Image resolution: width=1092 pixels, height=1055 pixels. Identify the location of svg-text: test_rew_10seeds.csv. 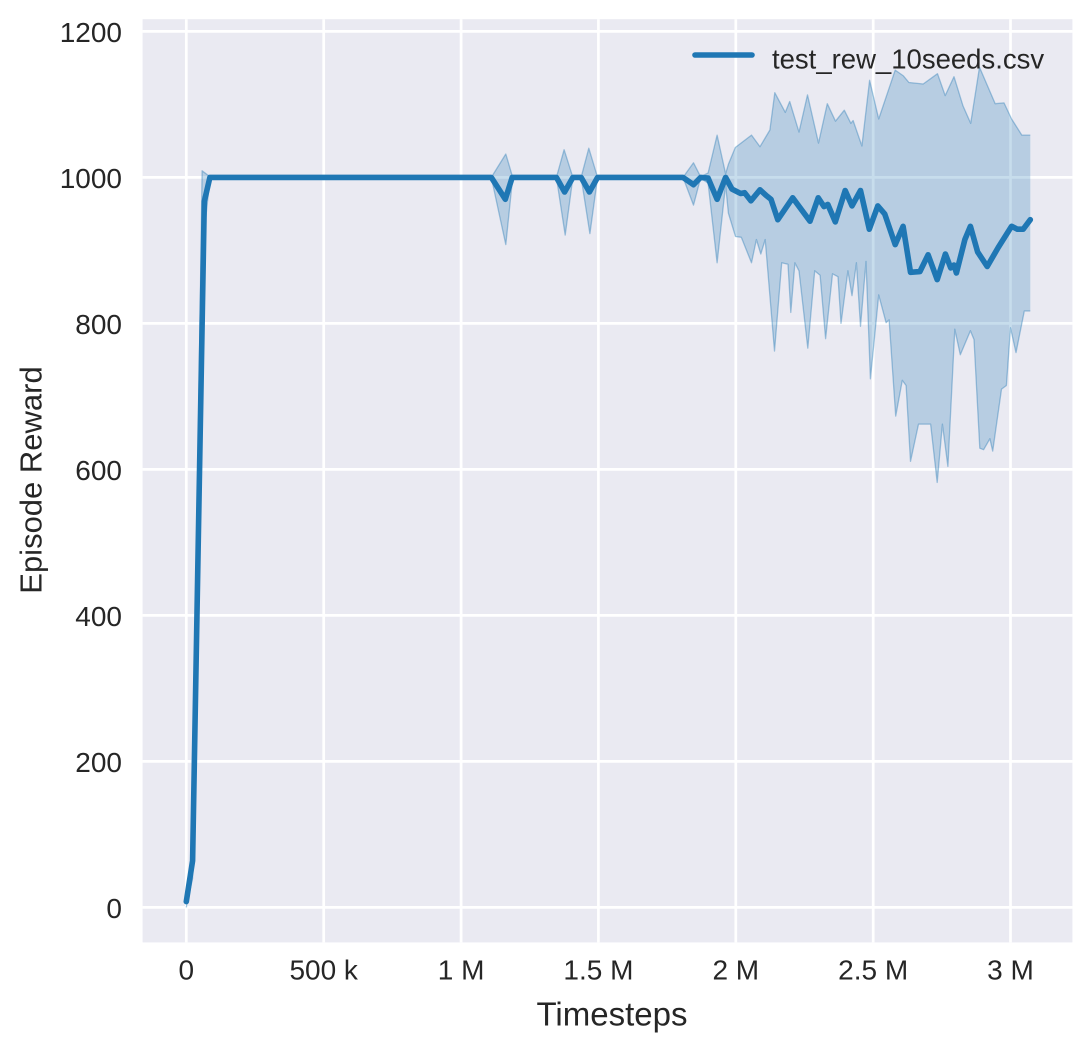
(908, 58).